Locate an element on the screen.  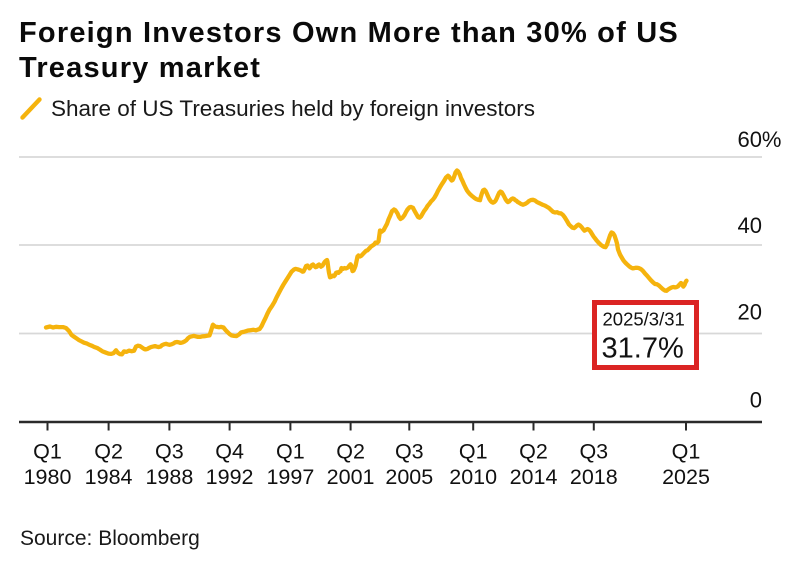
svg-text: 1988 is located at coordinates (169, 477).